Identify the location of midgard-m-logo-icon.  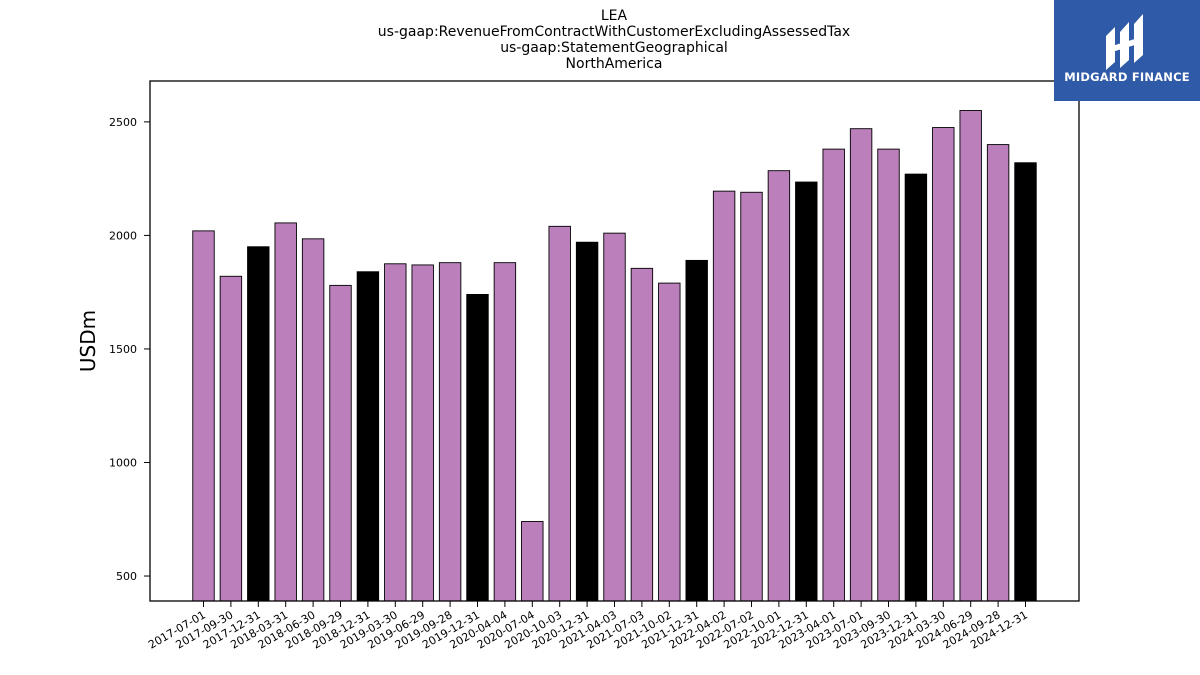
(1124, 42).